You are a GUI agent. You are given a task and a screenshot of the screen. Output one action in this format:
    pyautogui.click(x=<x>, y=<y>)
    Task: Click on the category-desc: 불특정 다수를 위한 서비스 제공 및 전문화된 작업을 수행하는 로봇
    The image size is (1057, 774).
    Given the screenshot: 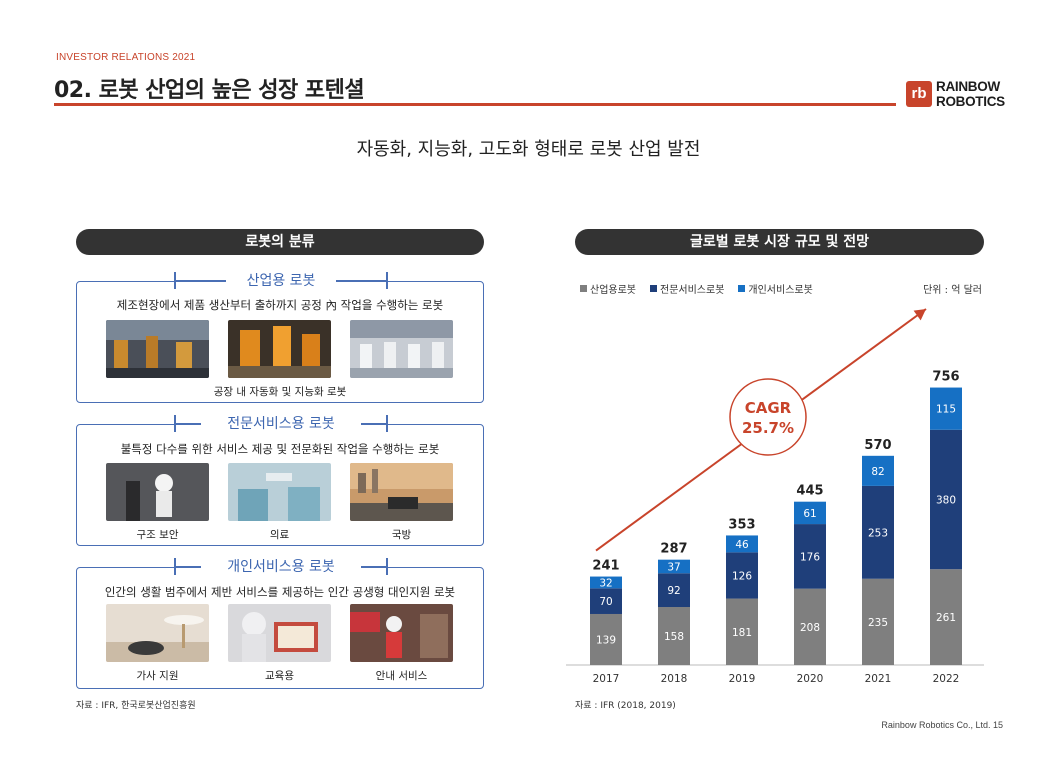 What is the action you would take?
    pyautogui.click(x=280, y=449)
    